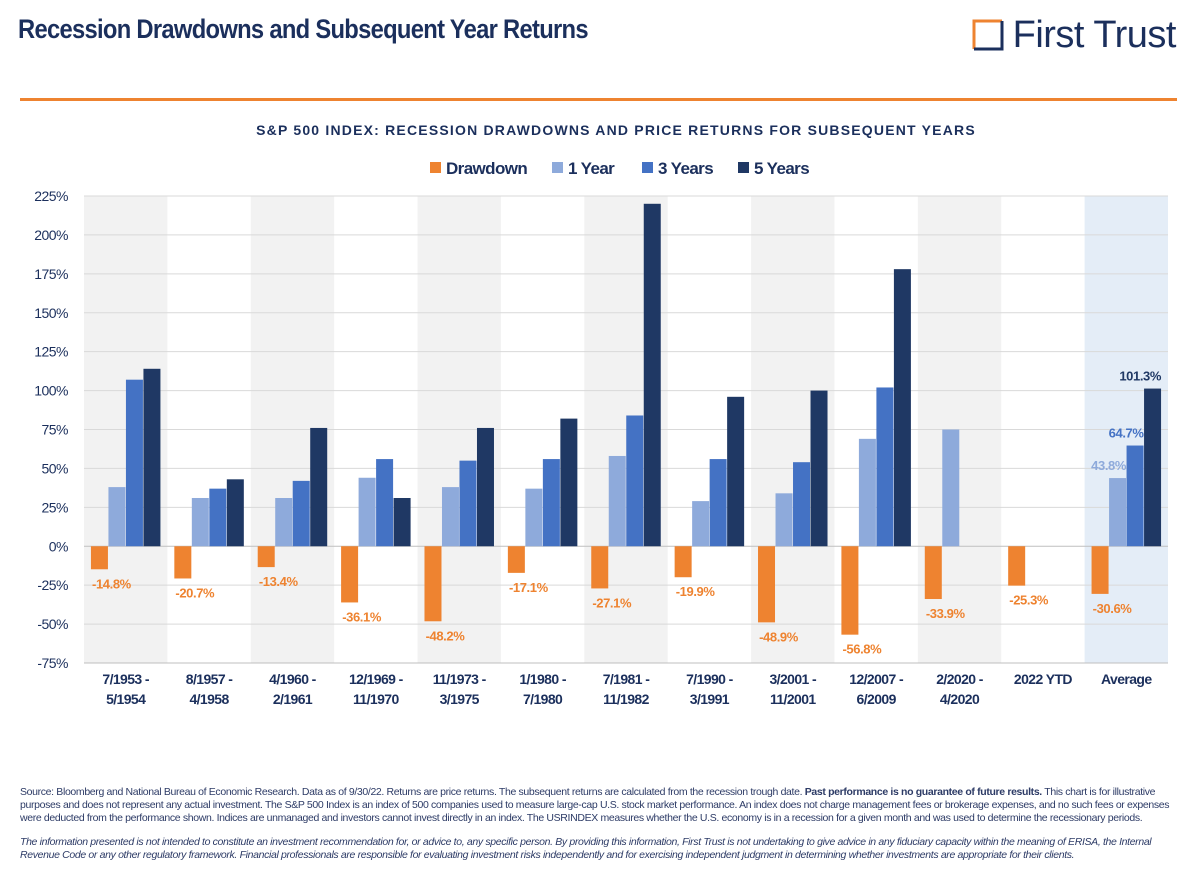  What do you see at coordinates (529, 587) in the screenshot?
I see `drawdown-data-label: -17.1%` at bounding box center [529, 587].